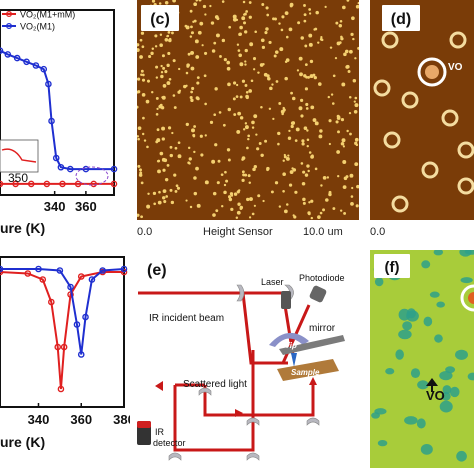  Describe the element at coordinates (401, 18) in the screenshot. I see `panel-label-d-box: (d)` at that location.